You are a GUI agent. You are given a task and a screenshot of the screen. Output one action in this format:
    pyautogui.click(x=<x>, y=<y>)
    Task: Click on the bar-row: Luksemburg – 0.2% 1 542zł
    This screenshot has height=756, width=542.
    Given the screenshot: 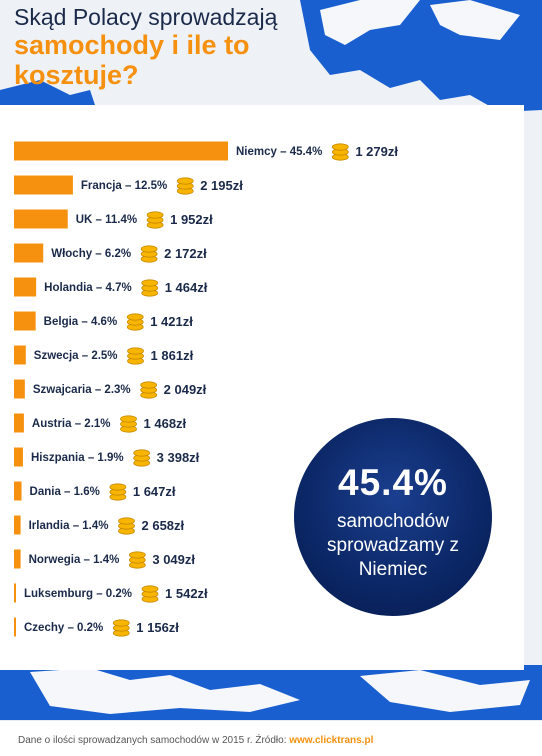 What is the action you would take?
    pyautogui.click(x=111, y=593)
    